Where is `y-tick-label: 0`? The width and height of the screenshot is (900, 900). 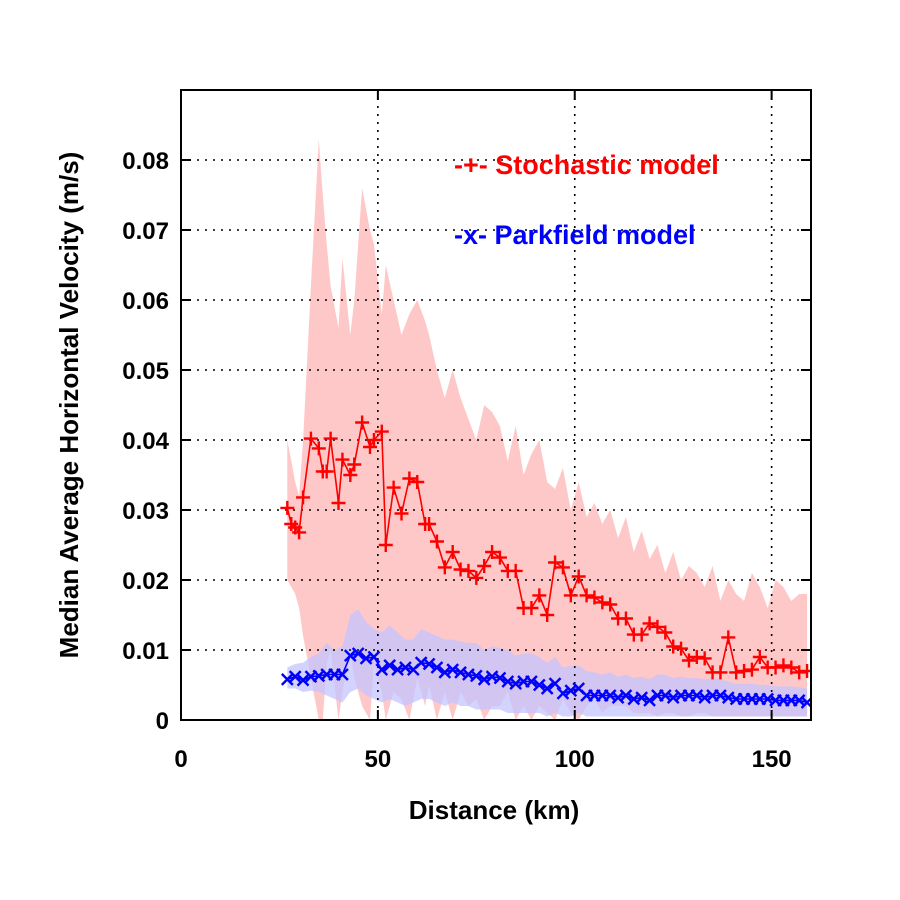 y-tick-label: 0 is located at coordinates (162, 721).